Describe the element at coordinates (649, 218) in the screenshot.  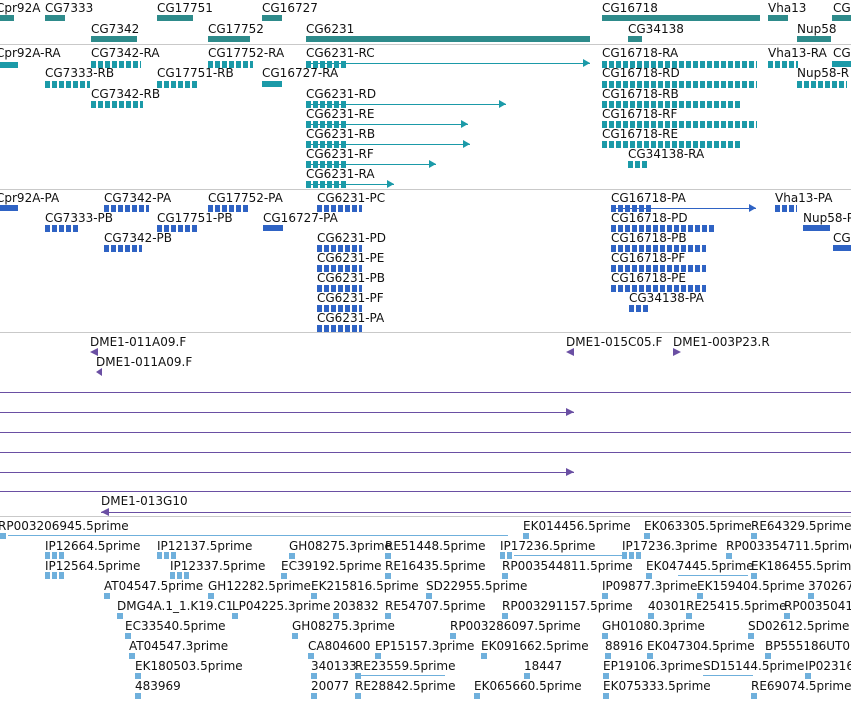
I see `feature-label: CG16718-PD` at that location.